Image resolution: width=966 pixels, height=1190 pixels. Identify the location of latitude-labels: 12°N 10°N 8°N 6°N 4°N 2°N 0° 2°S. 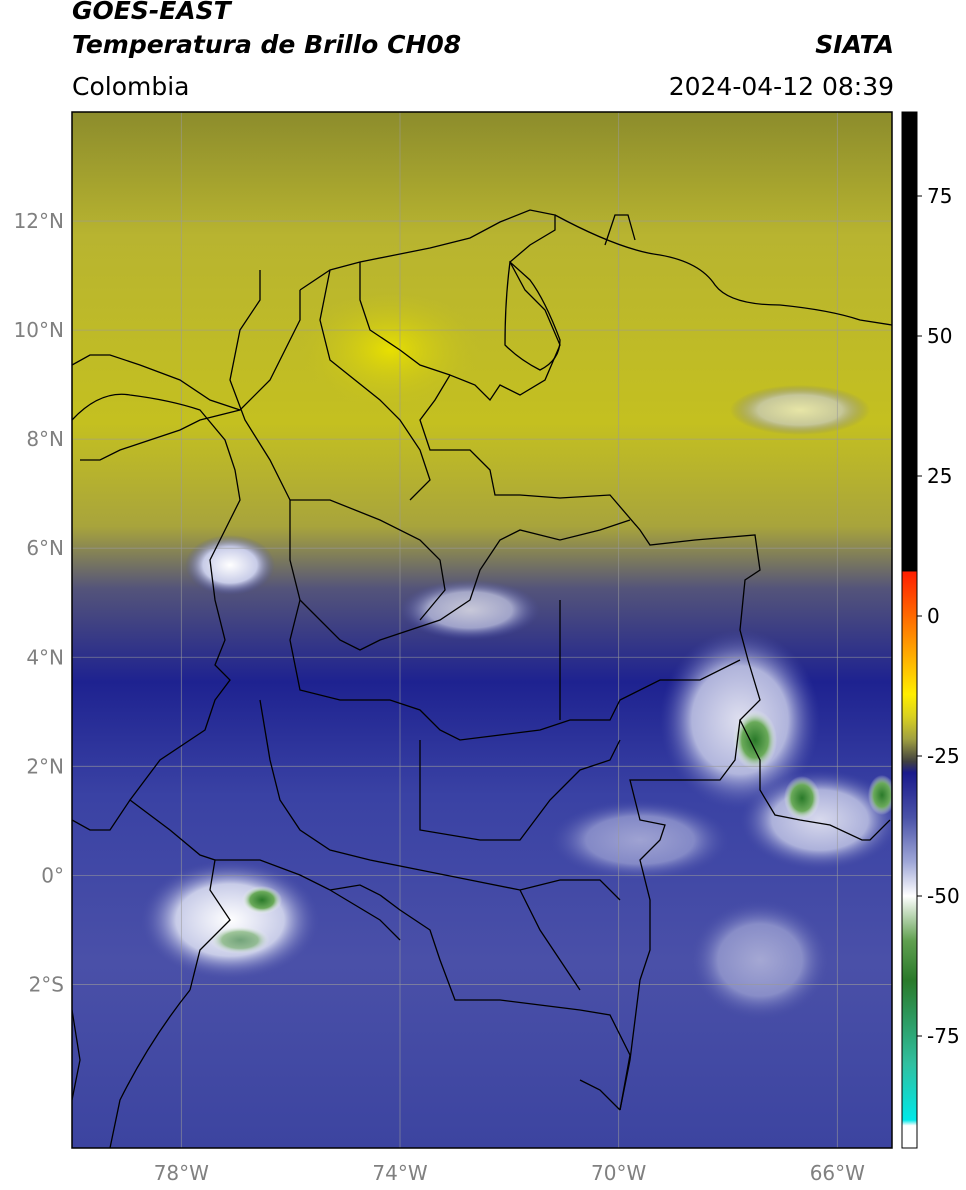
(39, 602).